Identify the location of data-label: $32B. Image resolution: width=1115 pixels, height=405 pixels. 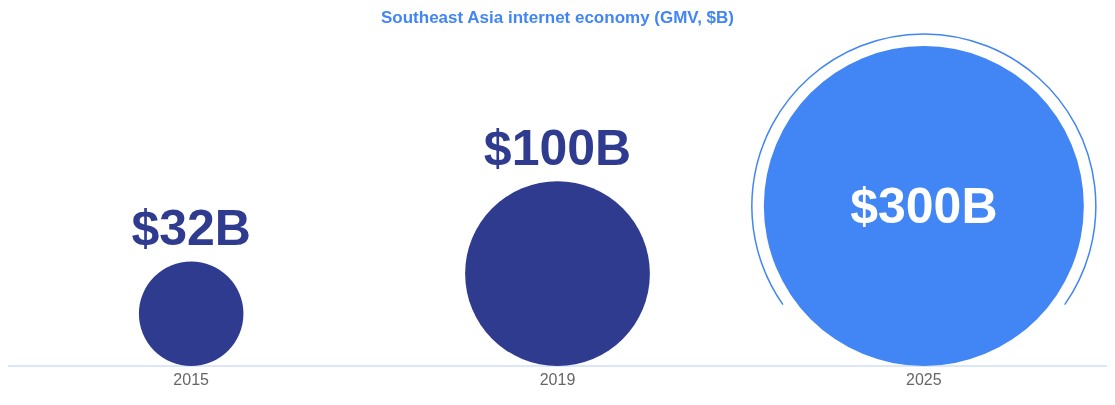
(191, 228).